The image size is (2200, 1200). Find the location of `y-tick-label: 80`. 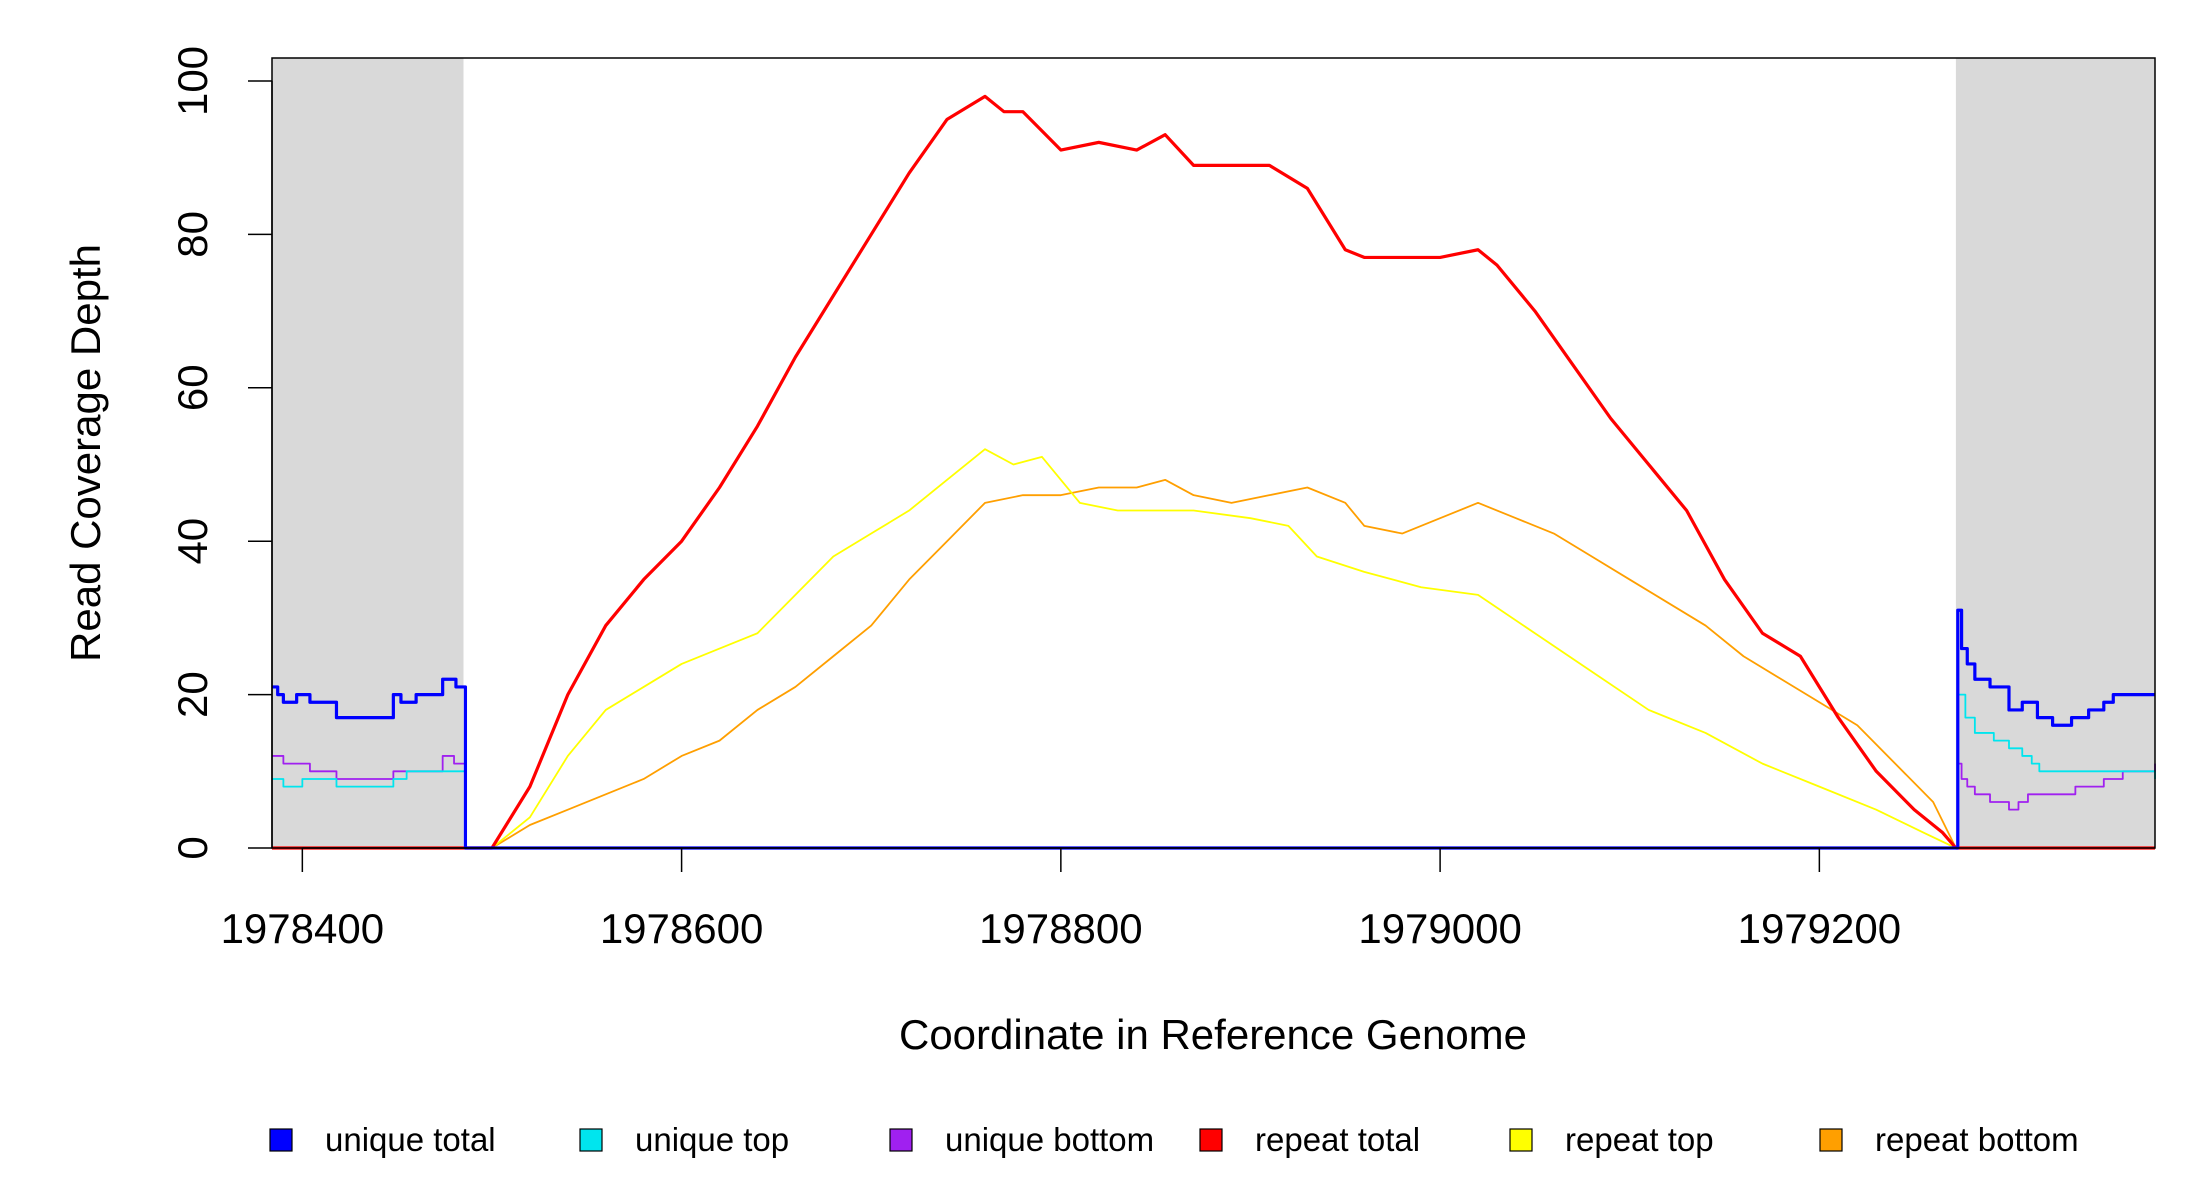

y-tick-label: 80 is located at coordinates (192, 234).